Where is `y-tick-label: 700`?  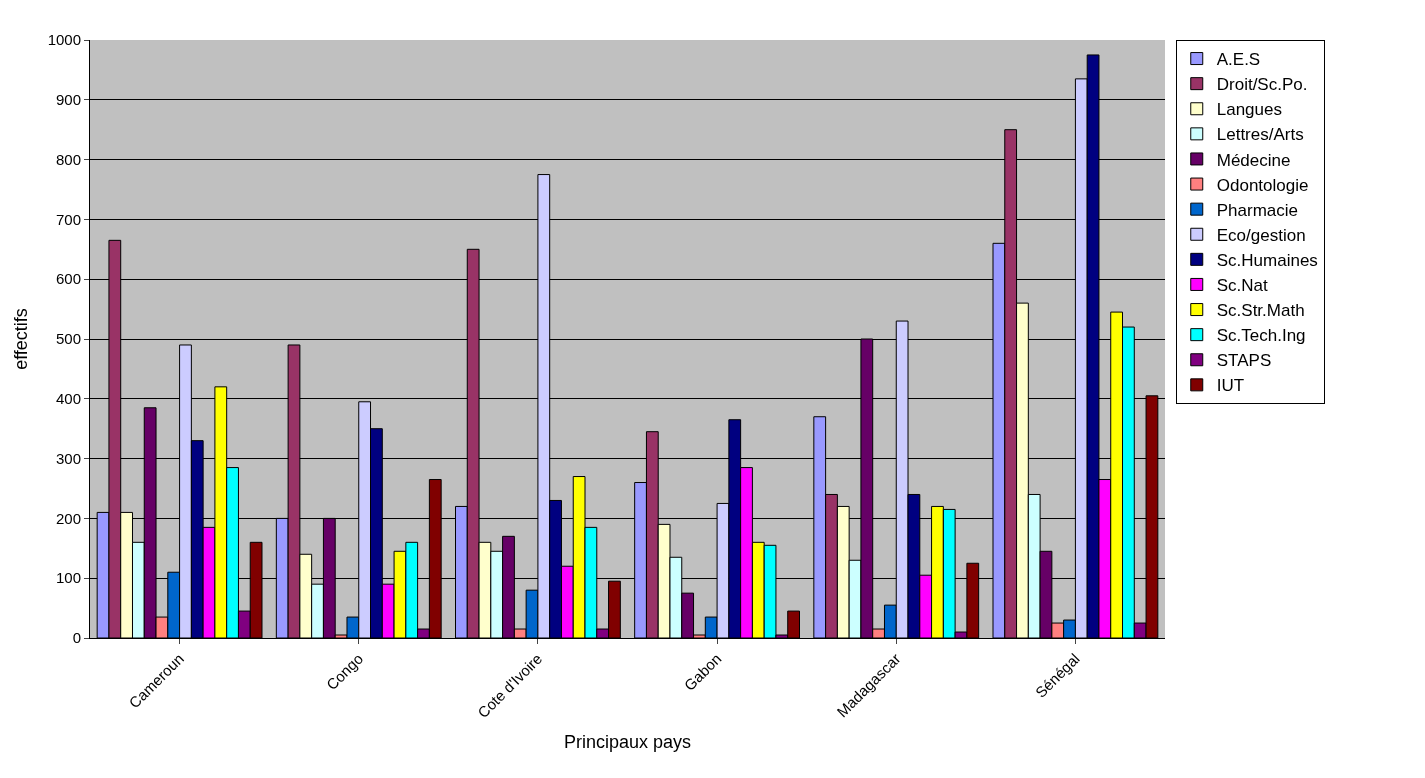 y-tick-label: 700 is located at coordinates (68, 219).